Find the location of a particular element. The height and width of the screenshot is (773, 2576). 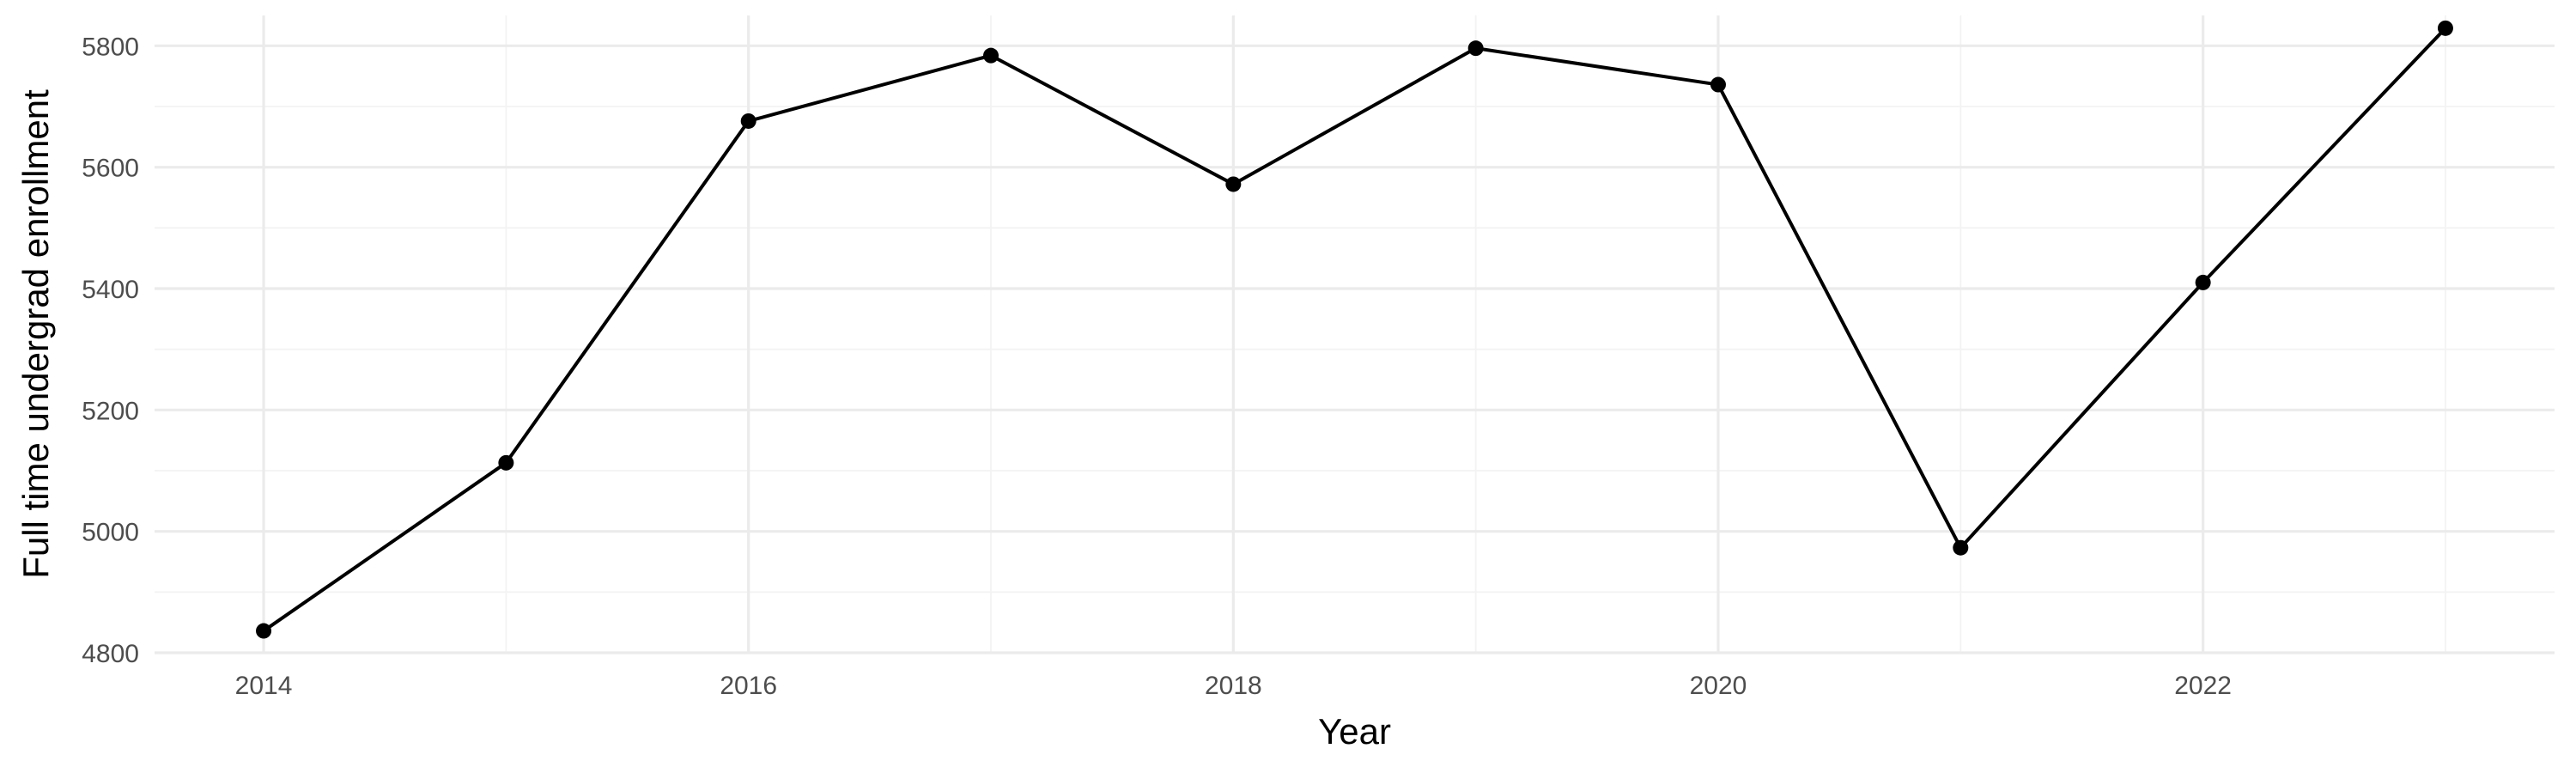

y-tick-label: 5200 is located at coordinates (111, 411).